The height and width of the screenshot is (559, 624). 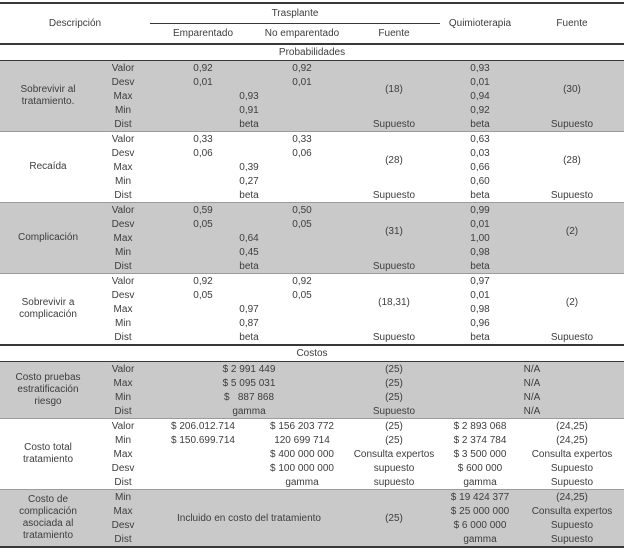 What do you see at coordinates (480, 323) in the screenshot?
I see `value-cell: 0,96` at bounding box center [480, 323].